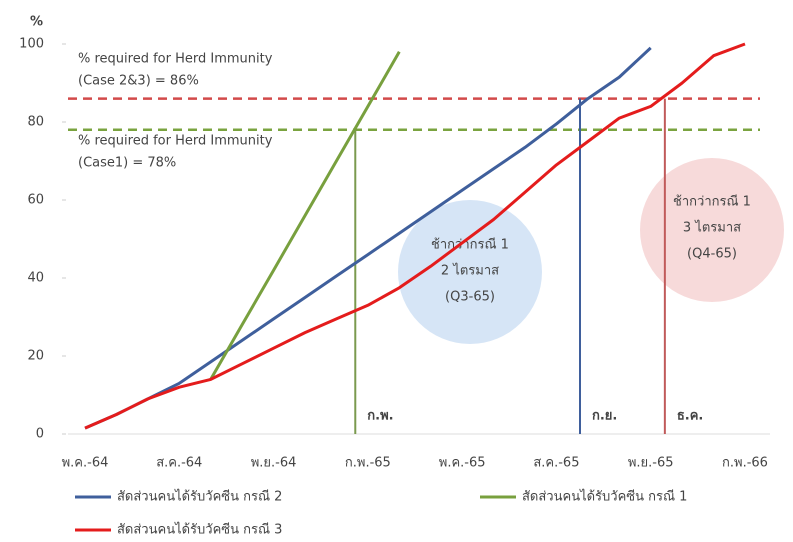  Describe the element at coordinates (179, 463) in the screenshot. I see `x-tick-label: ส.ค.-64` at that location.